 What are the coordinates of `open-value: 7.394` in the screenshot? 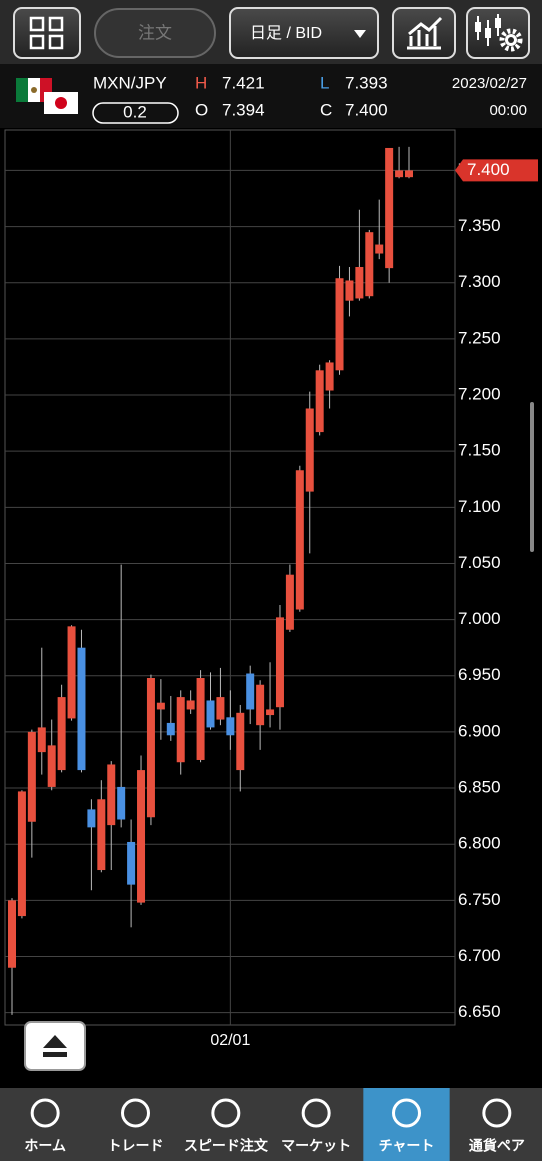 It's located at (243, 109).